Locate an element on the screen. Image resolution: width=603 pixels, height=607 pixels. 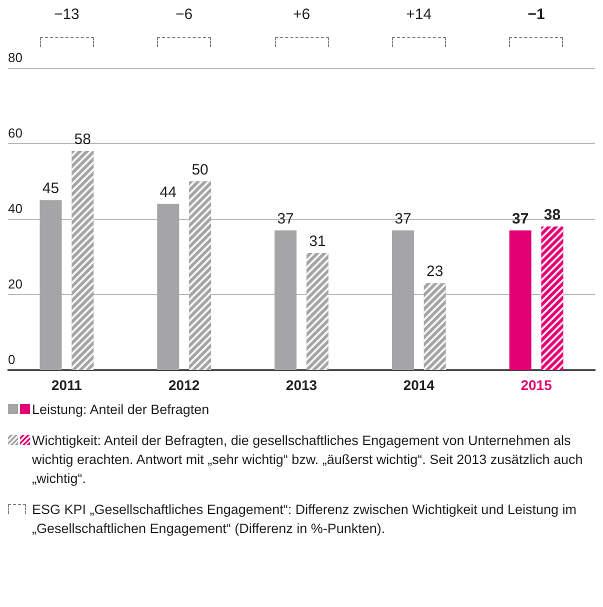
text: −13 is located at coordinates (66, 14).